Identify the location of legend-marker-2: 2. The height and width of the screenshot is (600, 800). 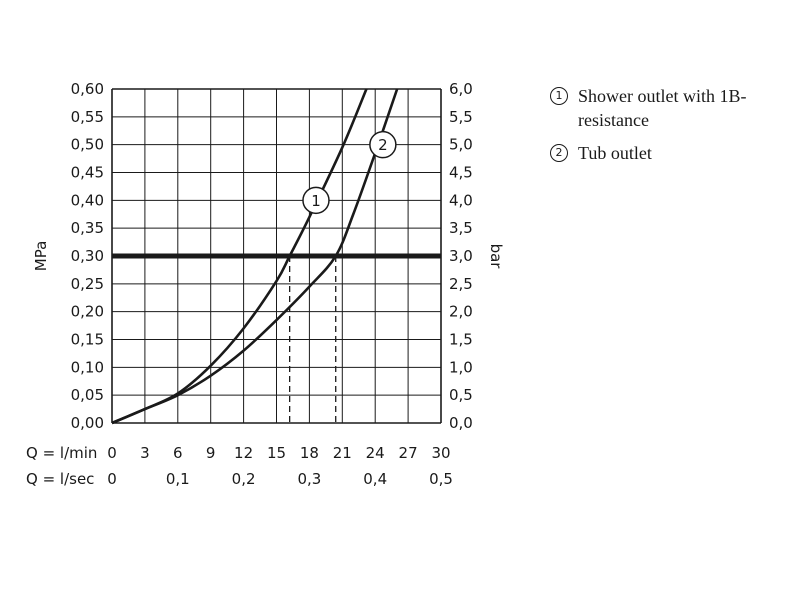
(559, 153).